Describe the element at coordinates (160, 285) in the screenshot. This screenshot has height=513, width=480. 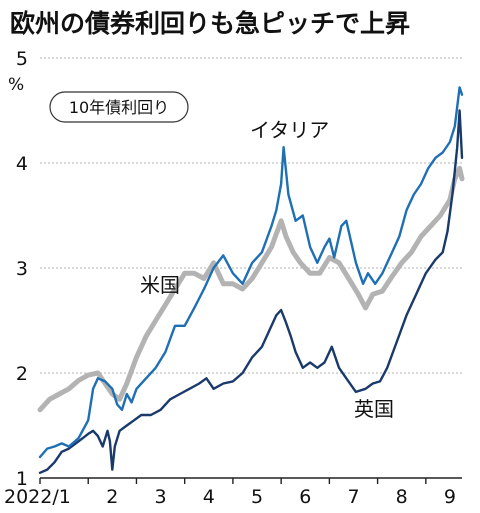
I see `series-label-us: 米国` at that location.